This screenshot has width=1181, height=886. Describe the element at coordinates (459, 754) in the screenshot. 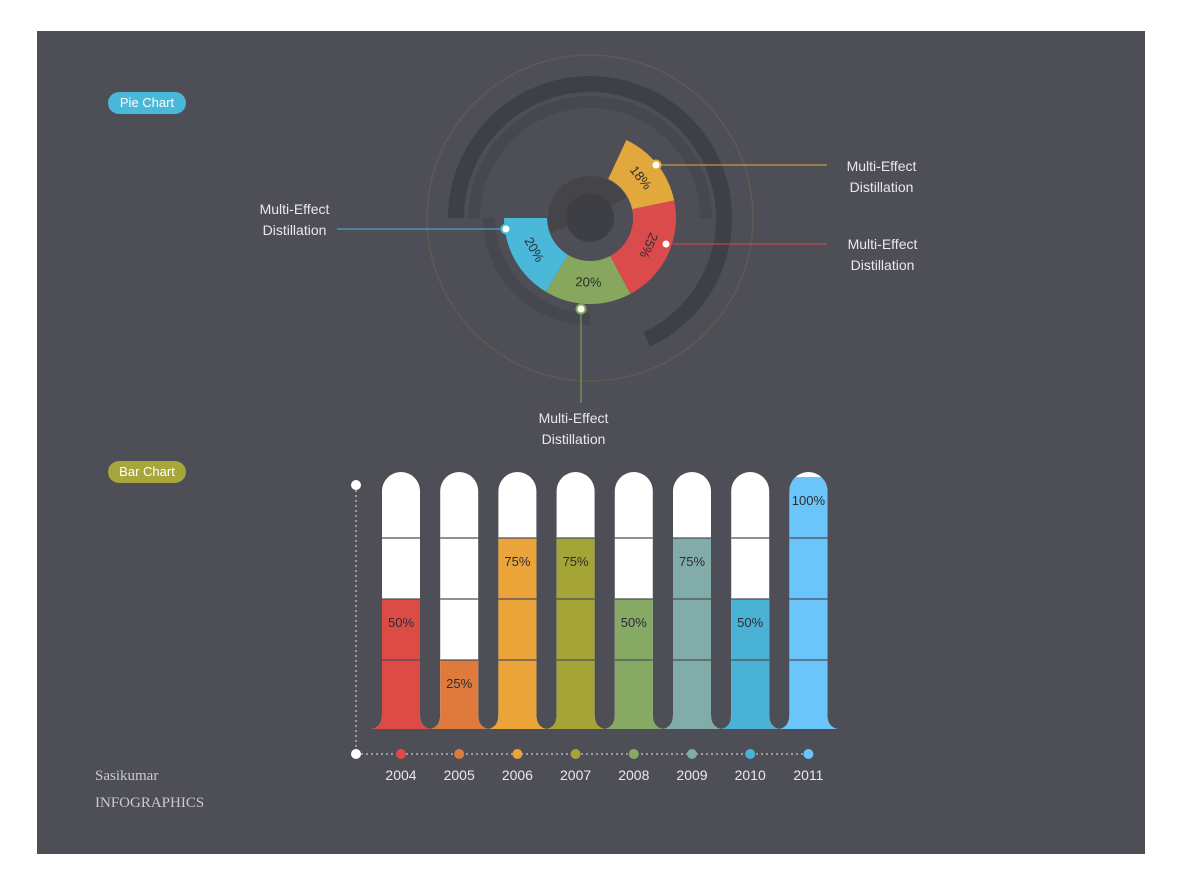

I see `bar-axis-dot-2005` at that location.